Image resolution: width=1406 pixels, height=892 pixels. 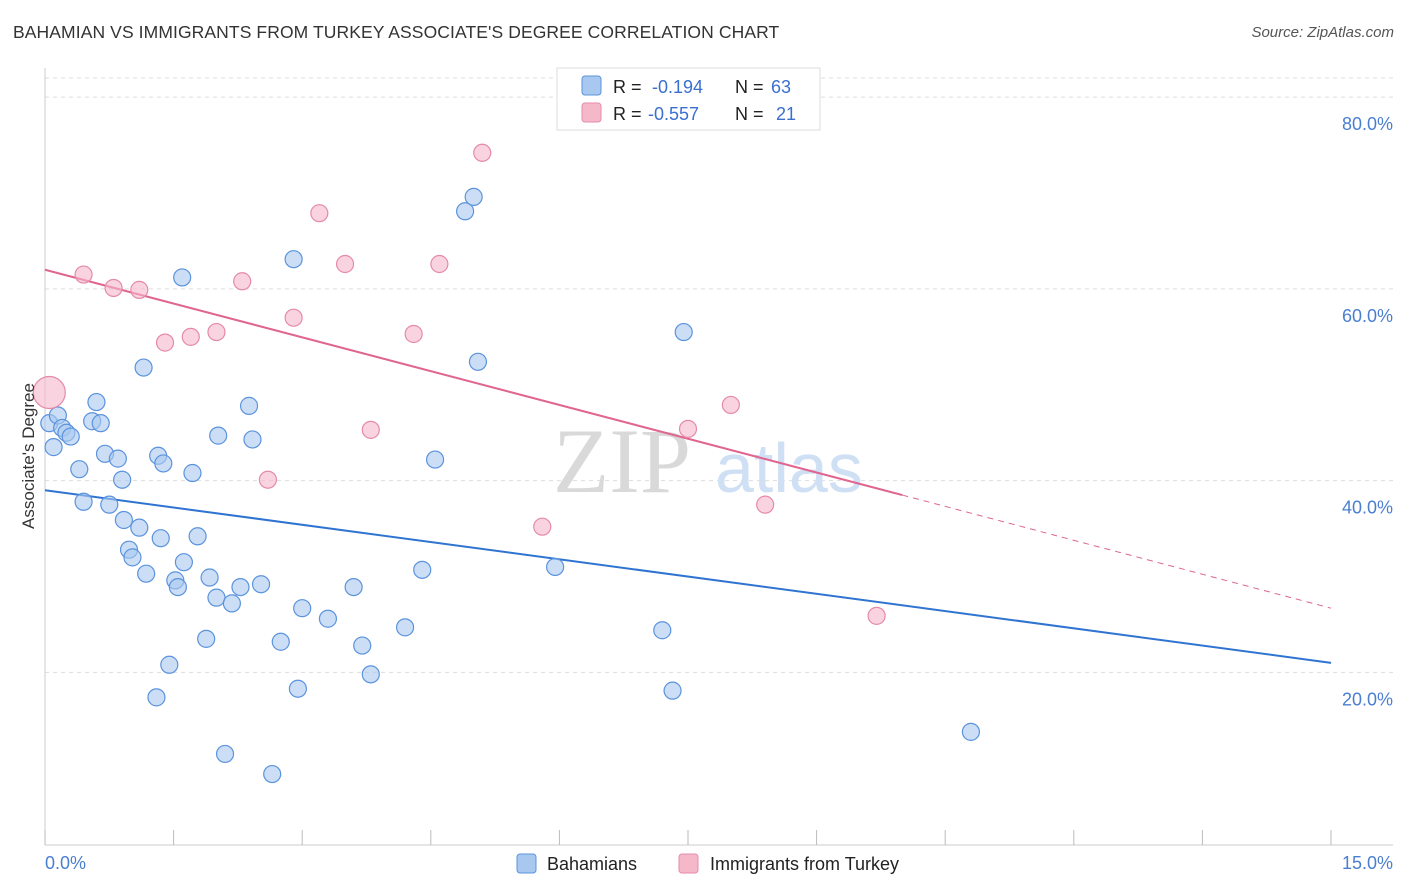 I want to click on legend-n-value-2: 21, so click(x=786, y=114).